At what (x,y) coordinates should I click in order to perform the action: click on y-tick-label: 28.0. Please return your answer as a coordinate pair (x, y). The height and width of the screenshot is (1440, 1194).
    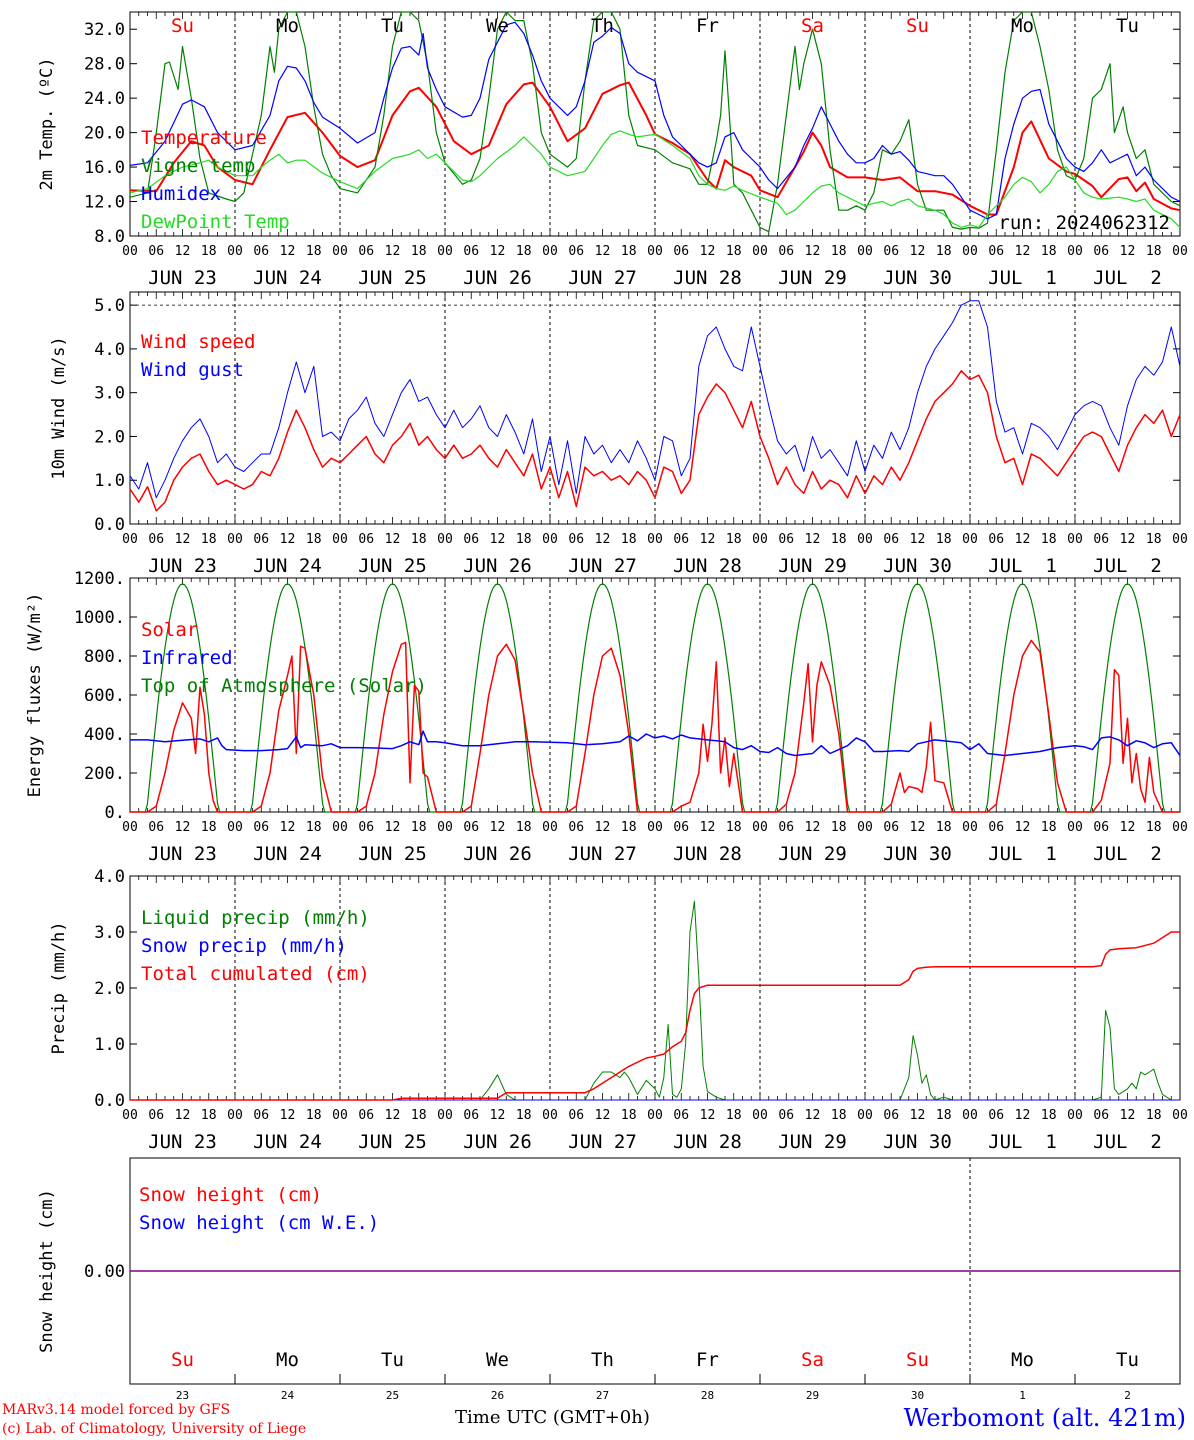
    Looking at the image, I should click on (104, 65).